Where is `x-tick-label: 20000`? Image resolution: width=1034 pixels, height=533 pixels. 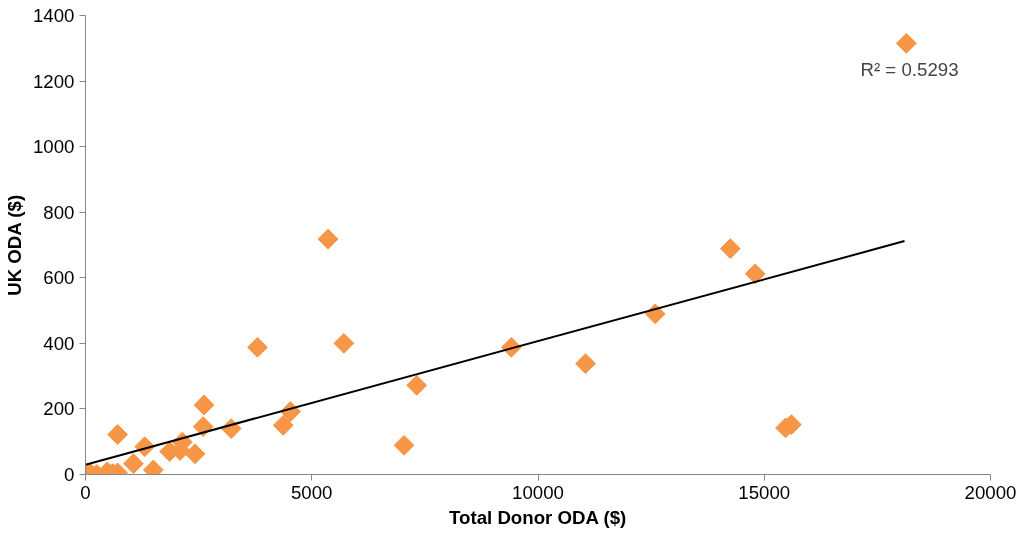 x-tick-label: 20000 is located at coordinates (990, 492).